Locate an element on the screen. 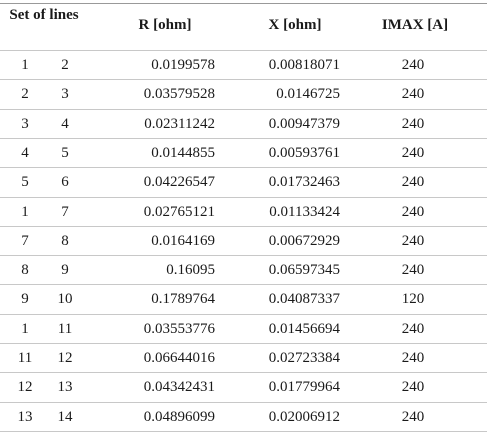  header-cell: Set of lines is located at coordinates (44, 15).